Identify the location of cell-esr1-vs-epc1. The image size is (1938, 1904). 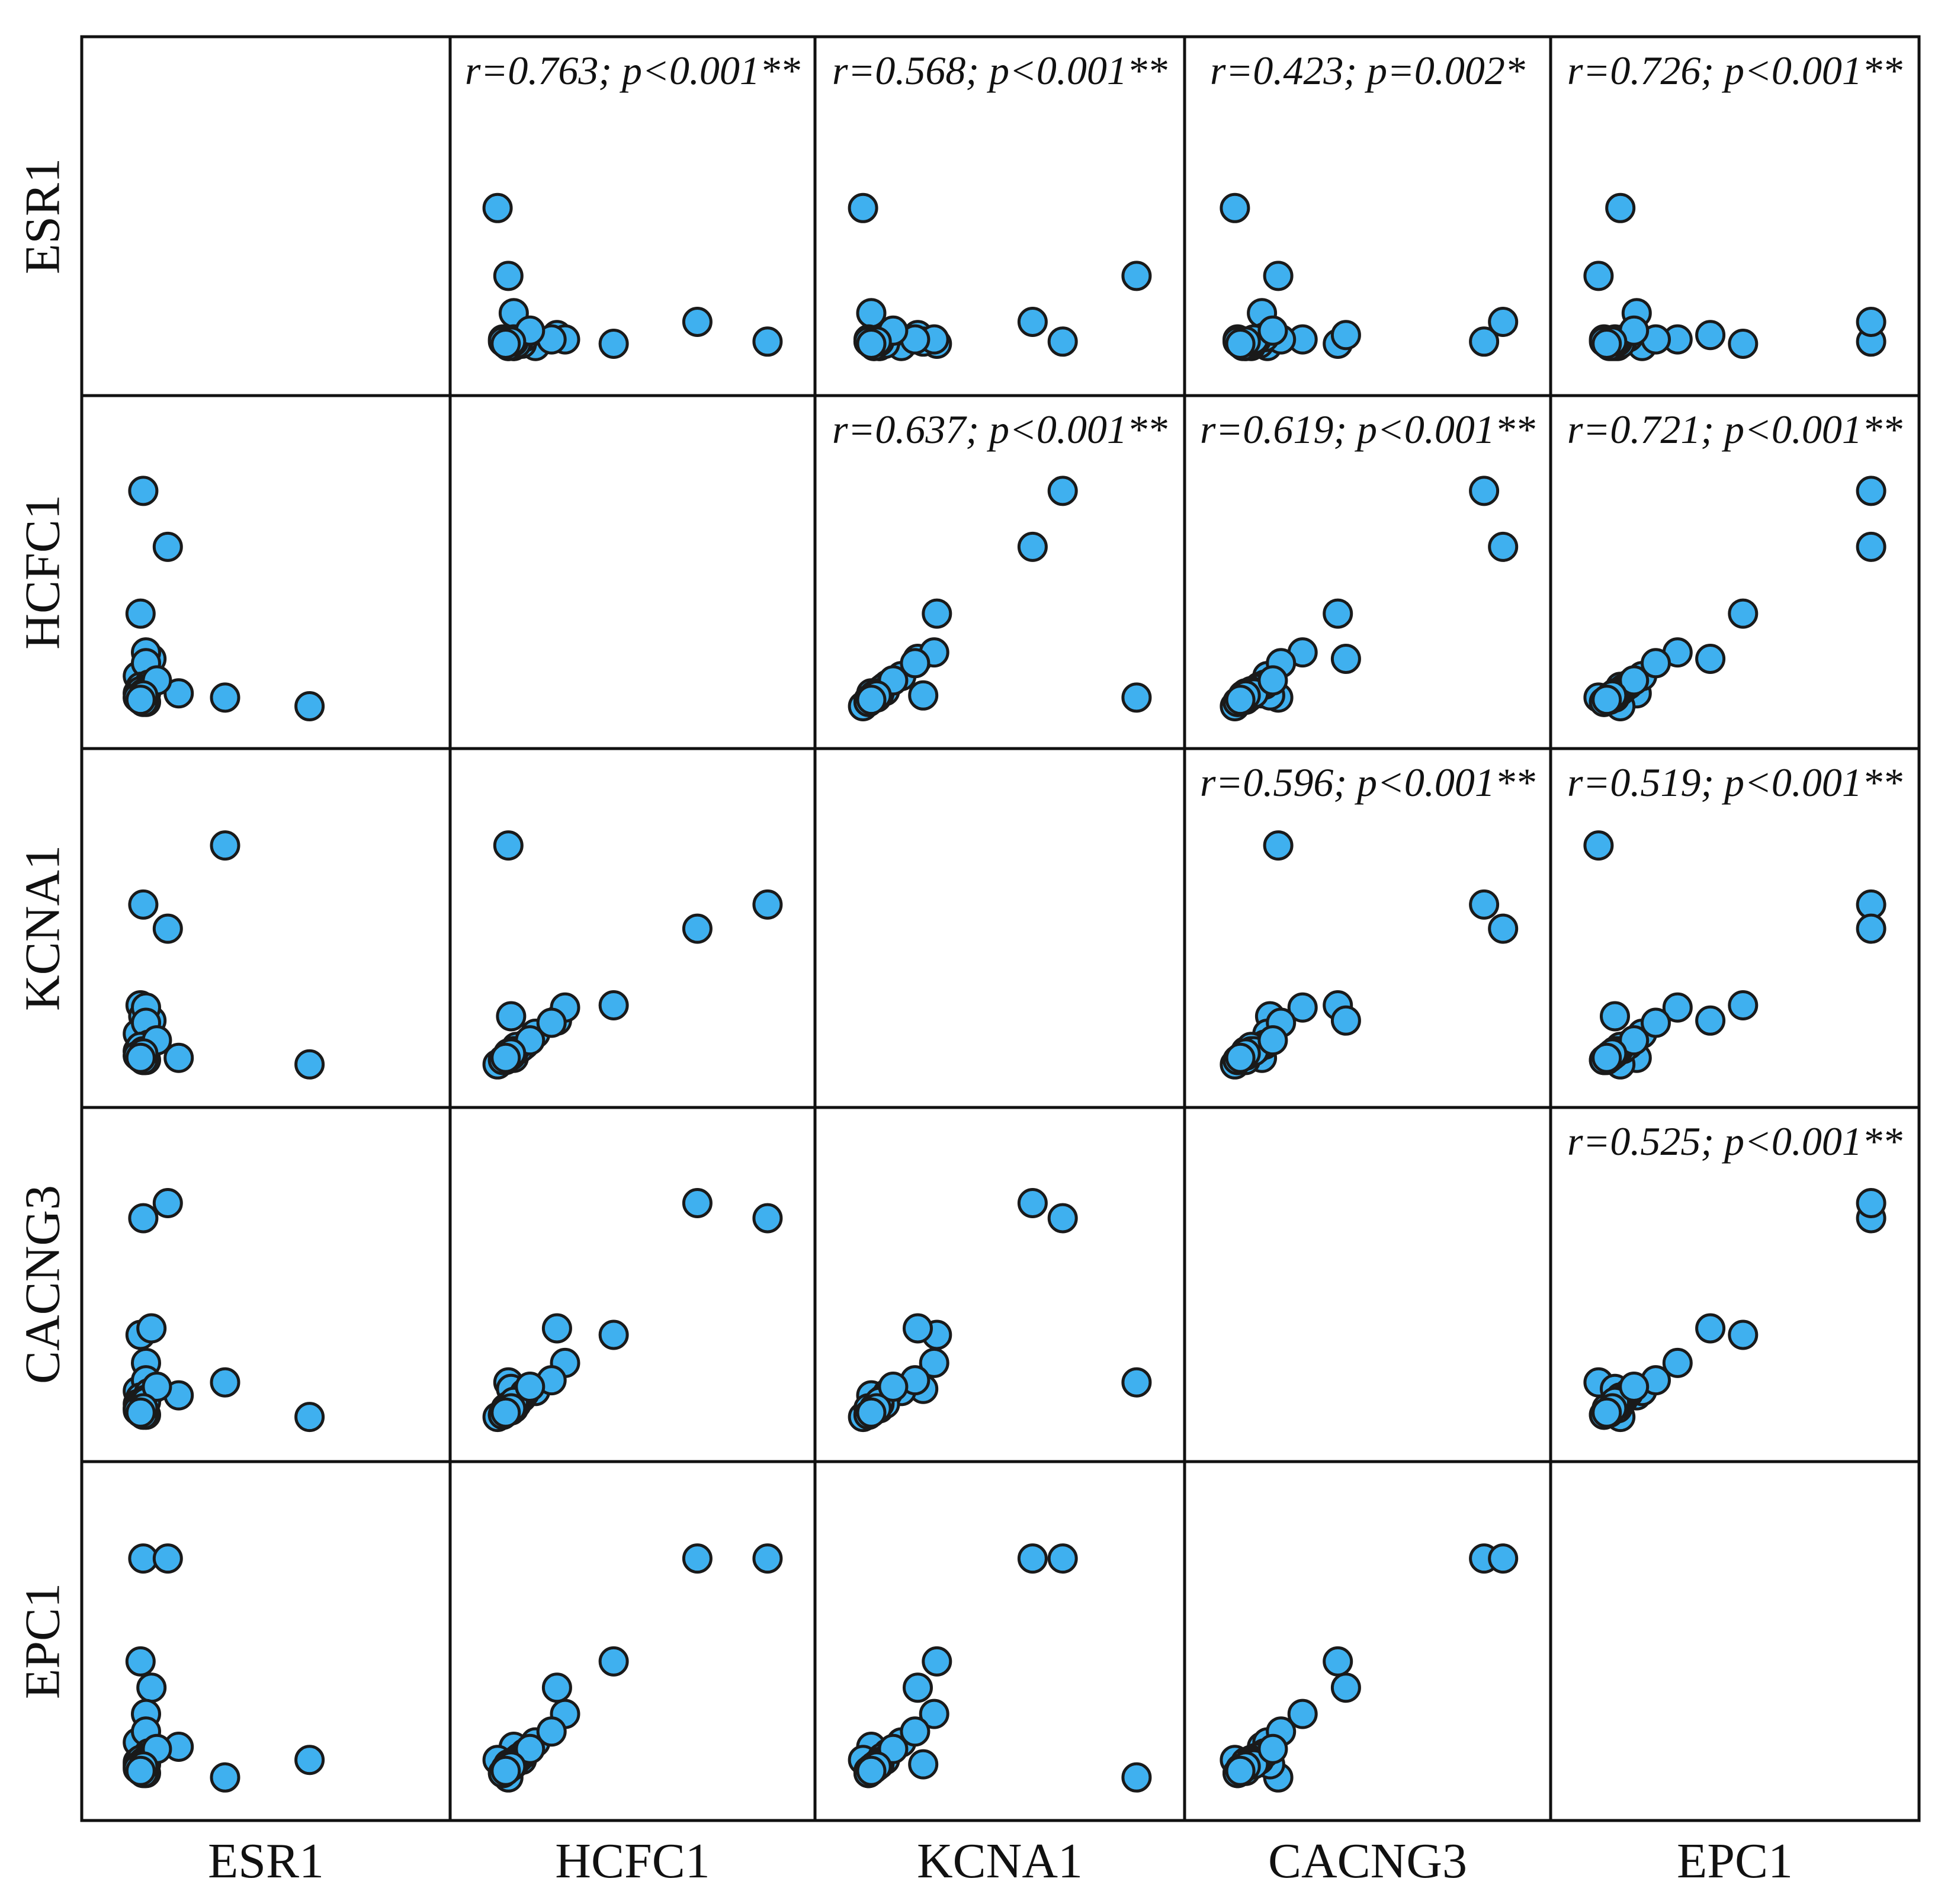
(1735, 216).